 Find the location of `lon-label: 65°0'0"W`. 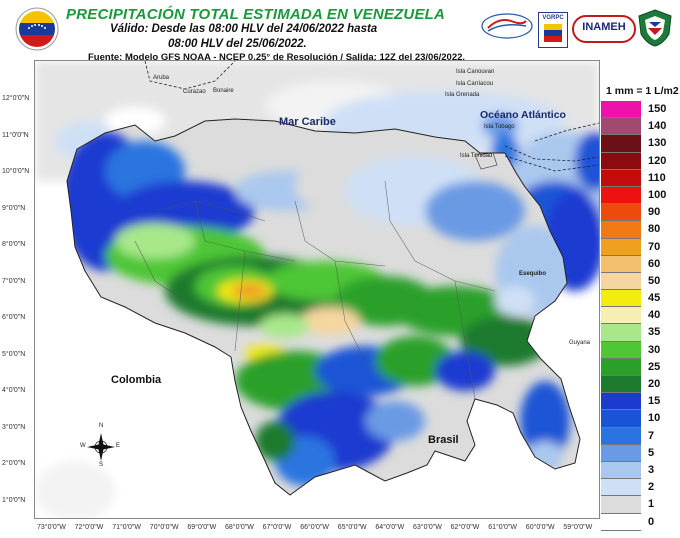

lon-label: 65°0'0"W is located at coordinates (352, 527).